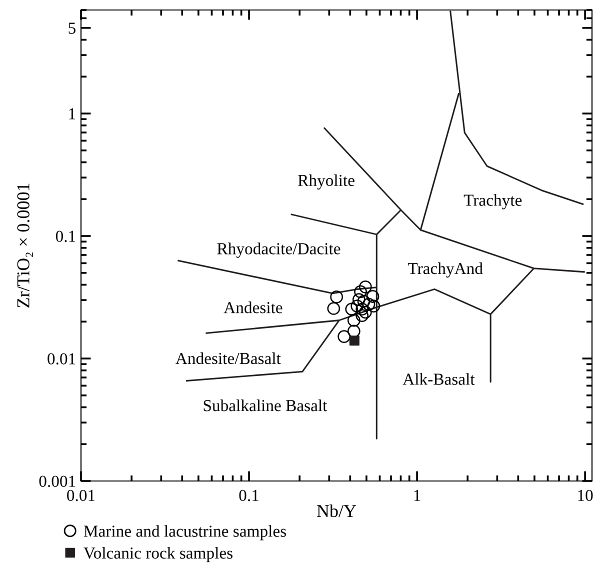 The height and width of the screenshot is (579, 601). What do you see at coordinates (278, 250) in the screenshot?
I see `annotation: Rhyodacite/Dacite` at bounding box center [278, 250].